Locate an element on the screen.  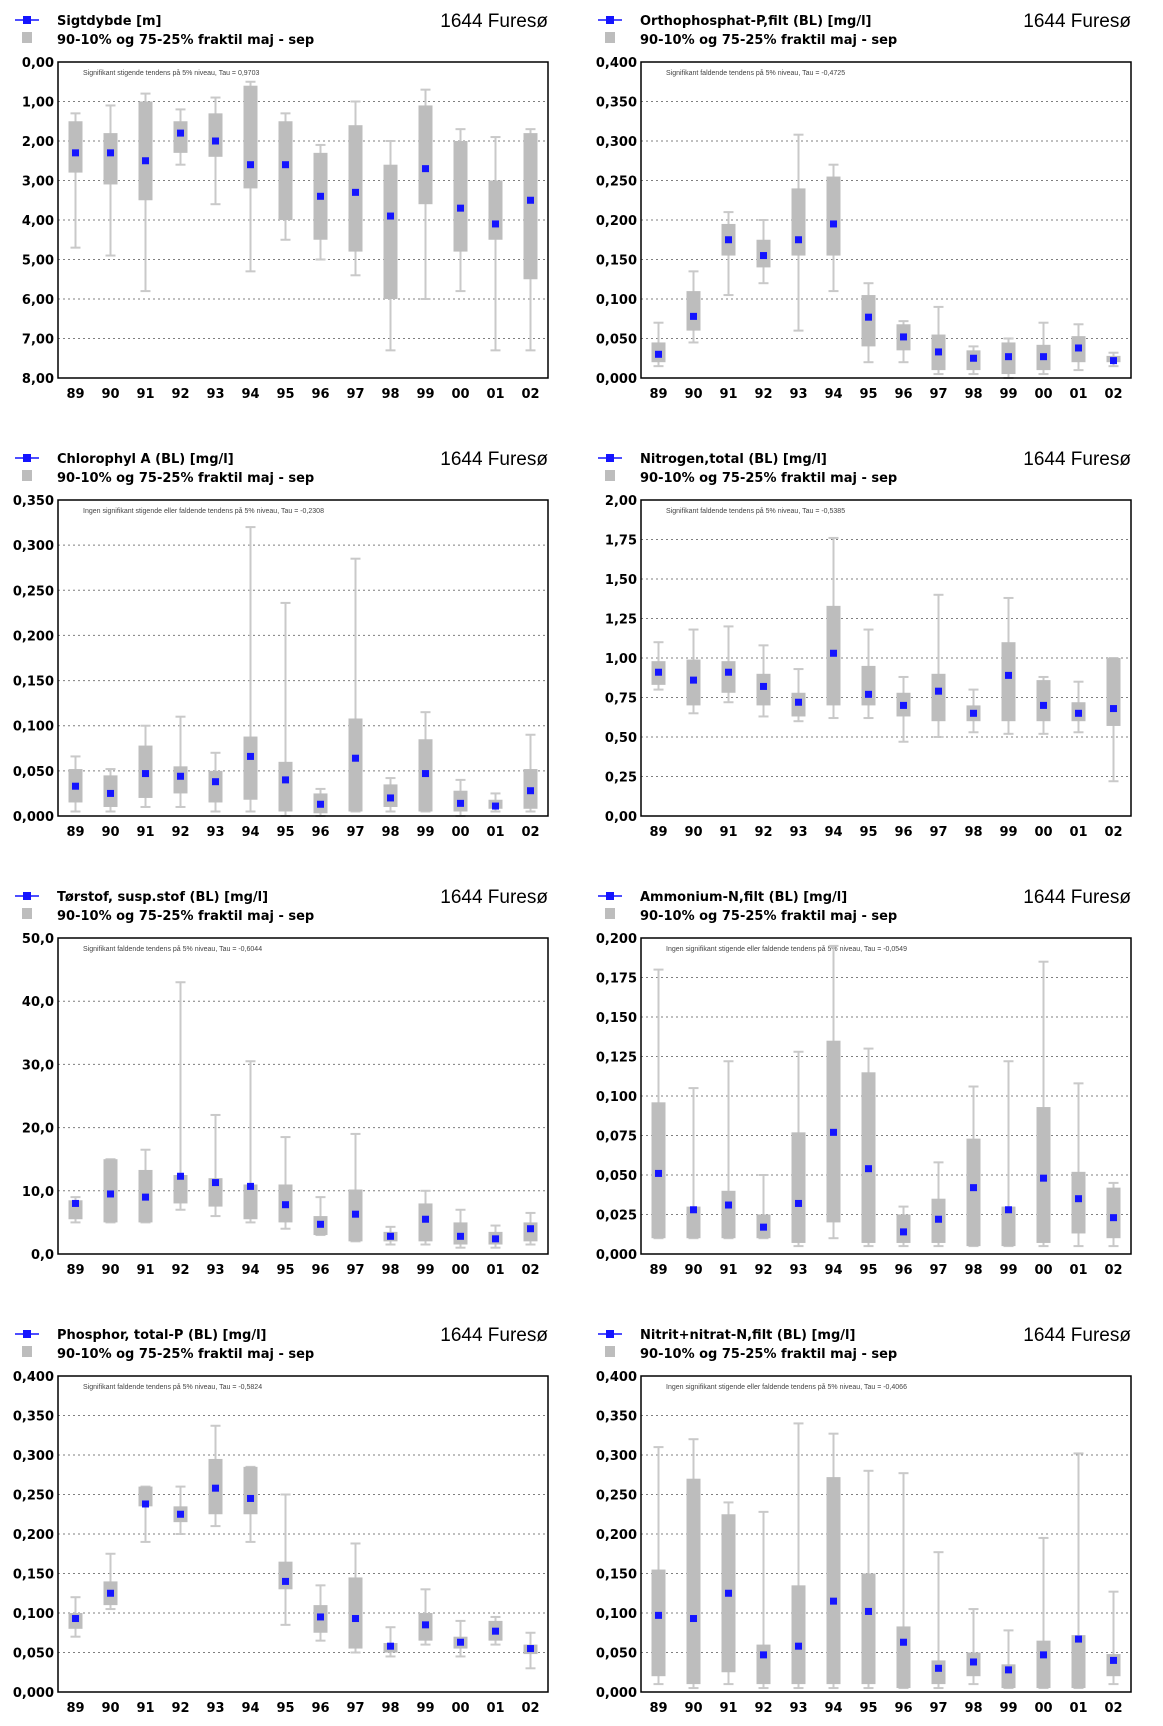
y-tick-label: 5,00 is located at coordinates (38, 261).